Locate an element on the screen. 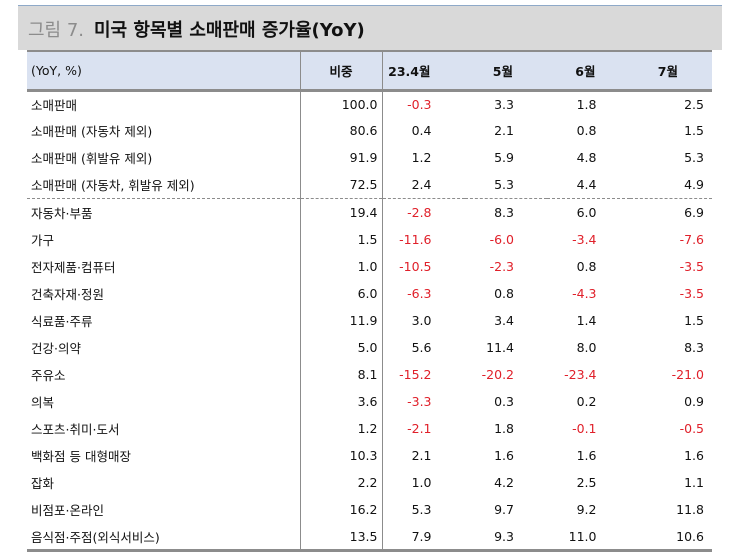 The image size is (740, 556). row-weight: 1.0 is located at coordinates (341, 266).